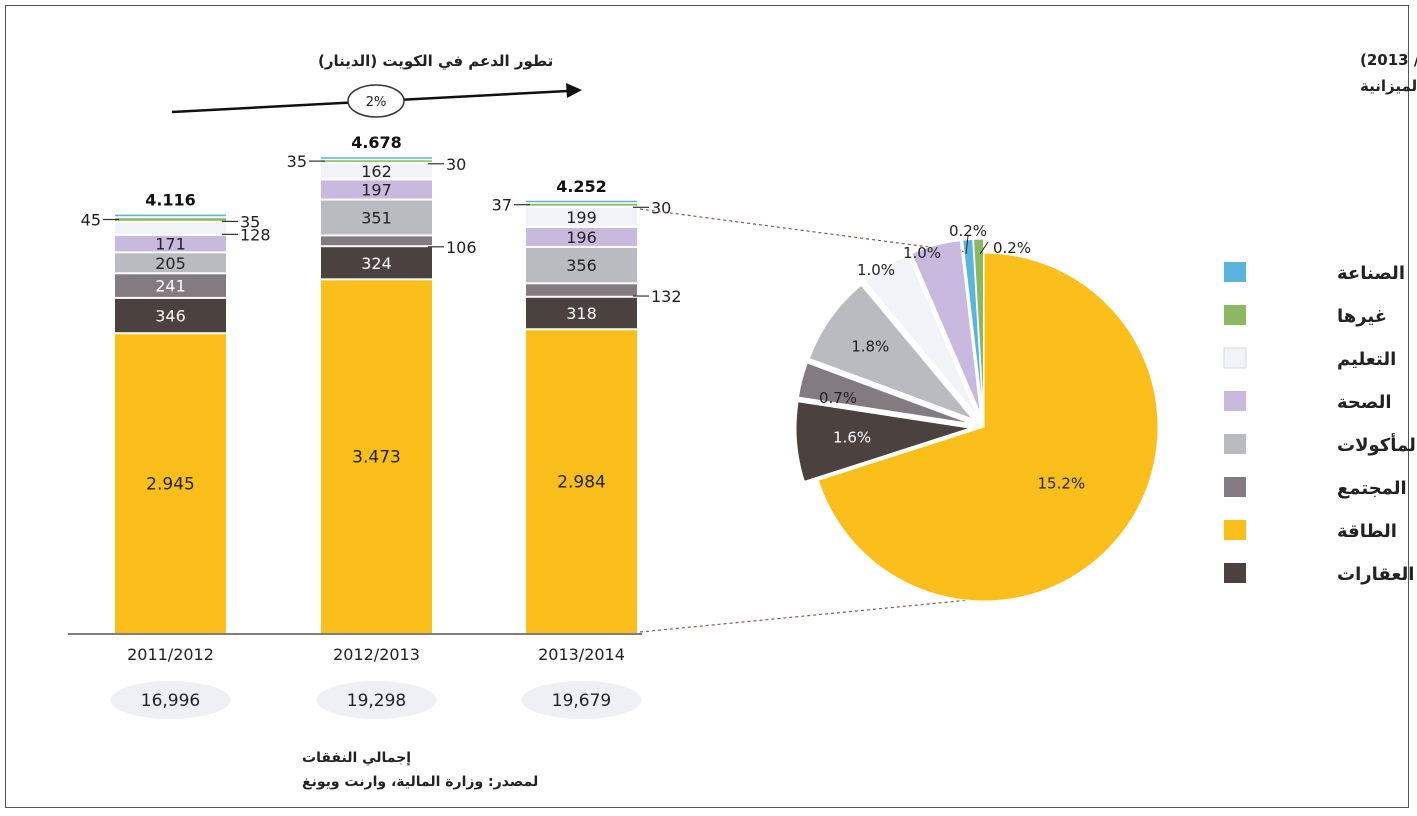 The image size is (1417, 816). What do you see at coordinates (420, 782) in the screenshot?
I see `footer-source: لمصدر: وزارة المالية، وارنت ويونغ` at bounding box center [420, 782].